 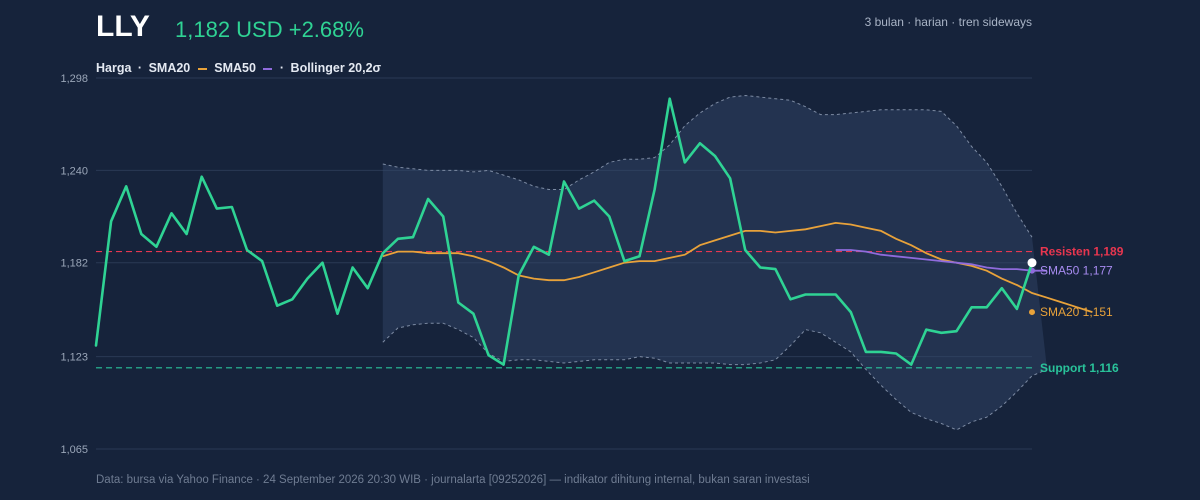 I want to click on legend-sma20: SMA20, so click(x=169, y=68).